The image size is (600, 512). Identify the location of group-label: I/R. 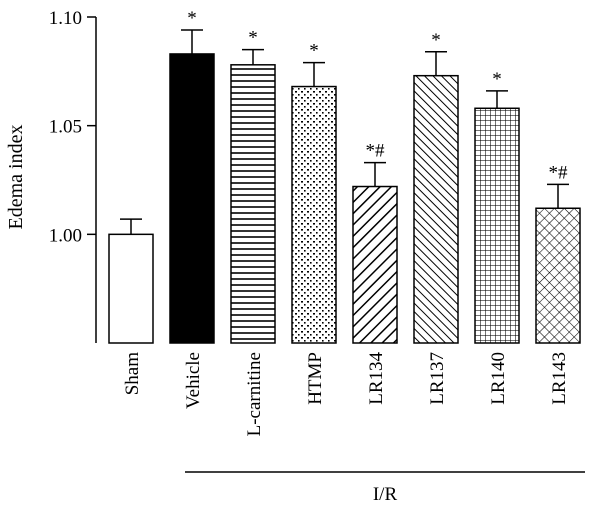
(385, 494).